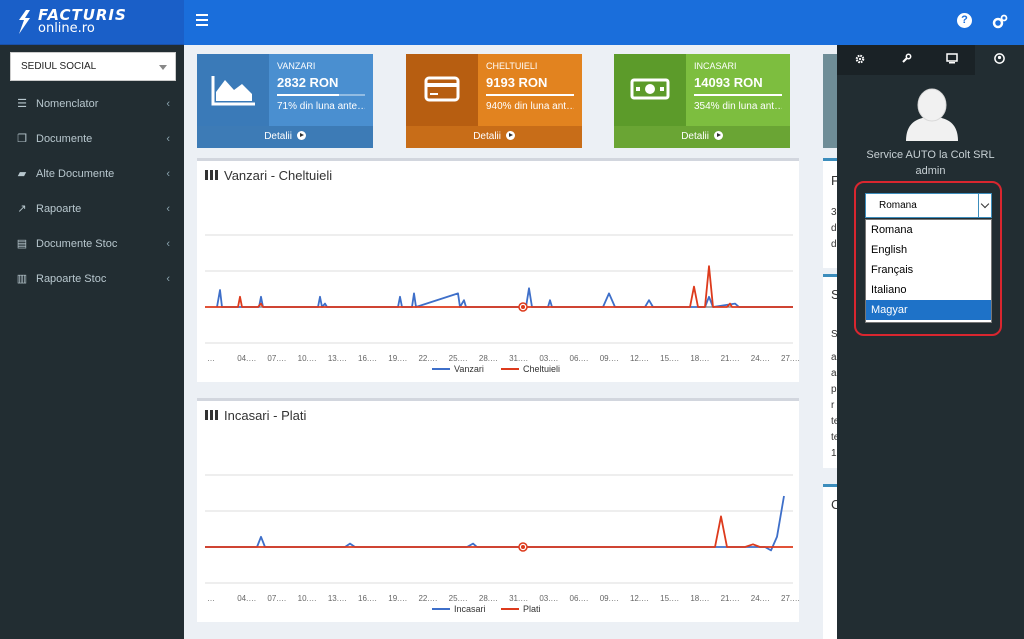  Describe the element at coordinates (928, 271) in the screenshot. I see `language-dropdown-list: Romana English Français Italiano Magyar` at that location.